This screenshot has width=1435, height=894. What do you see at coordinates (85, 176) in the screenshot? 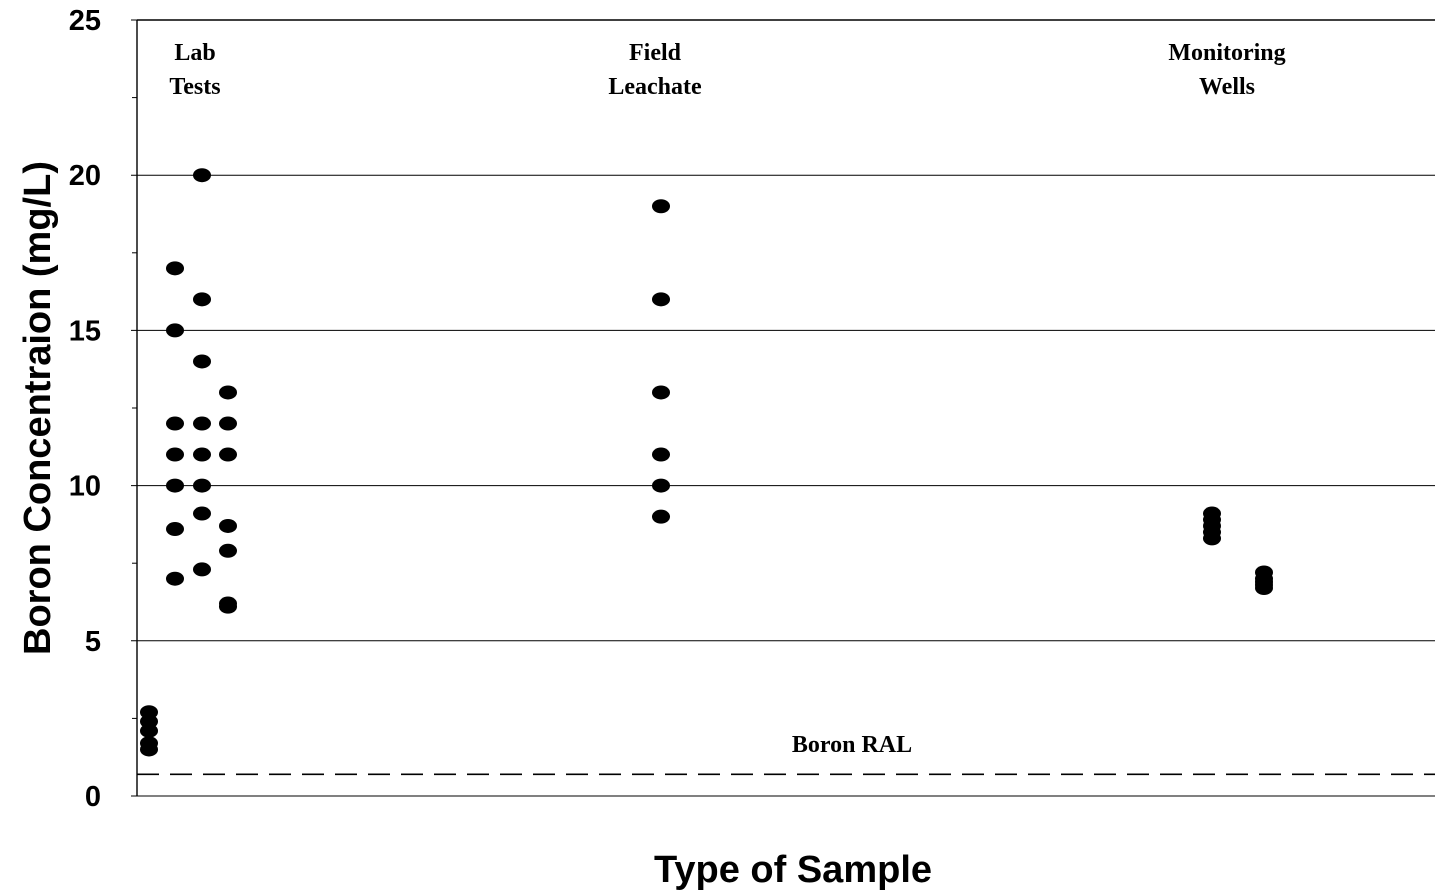
I see `y-tick-label: 20` at bounding box center [85, 176].